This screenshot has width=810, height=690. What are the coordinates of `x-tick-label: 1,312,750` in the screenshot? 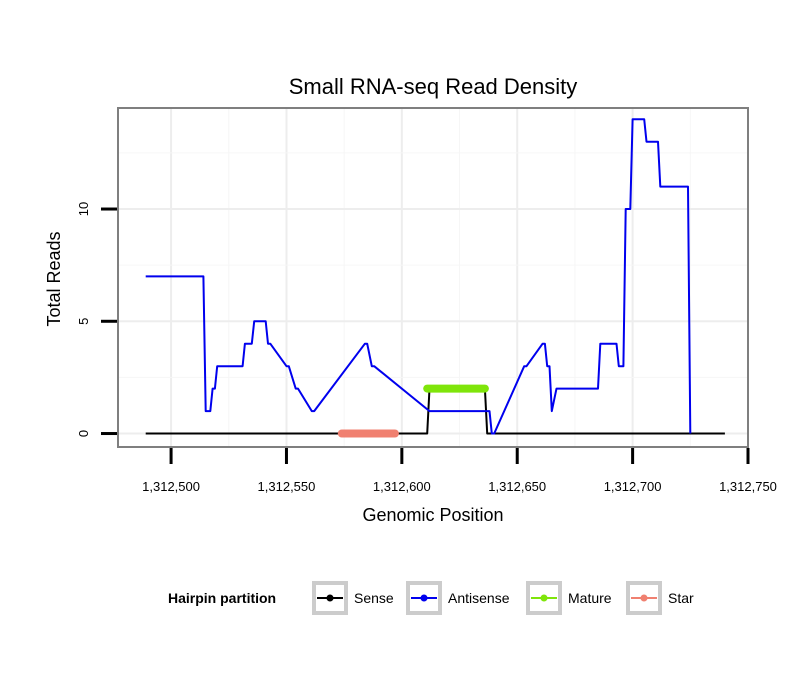 It's located at (748, 486).